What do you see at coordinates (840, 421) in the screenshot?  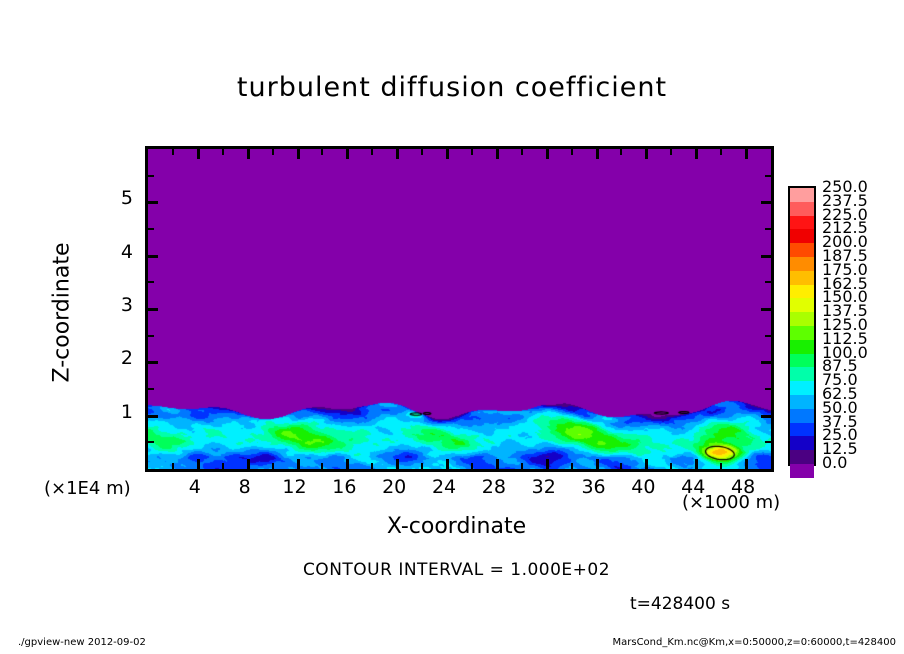 I see `colorbar-tick-label: 37.5` at bounding box center [840, 421].